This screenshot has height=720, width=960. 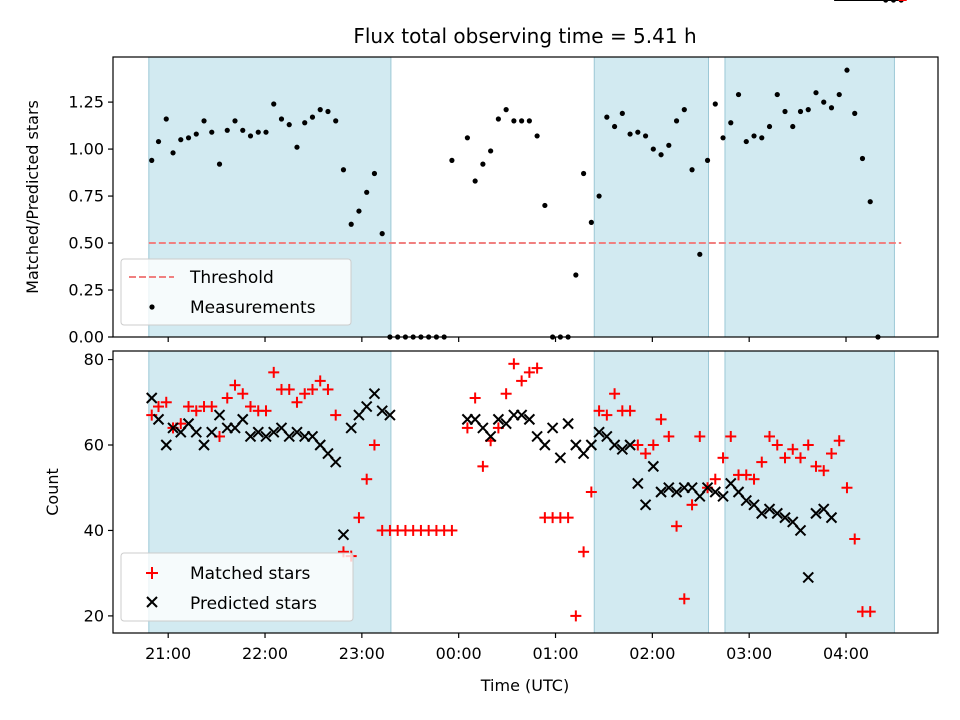 I want to click on legend-matched-label: Matched stars, so click(x=250, y=574).